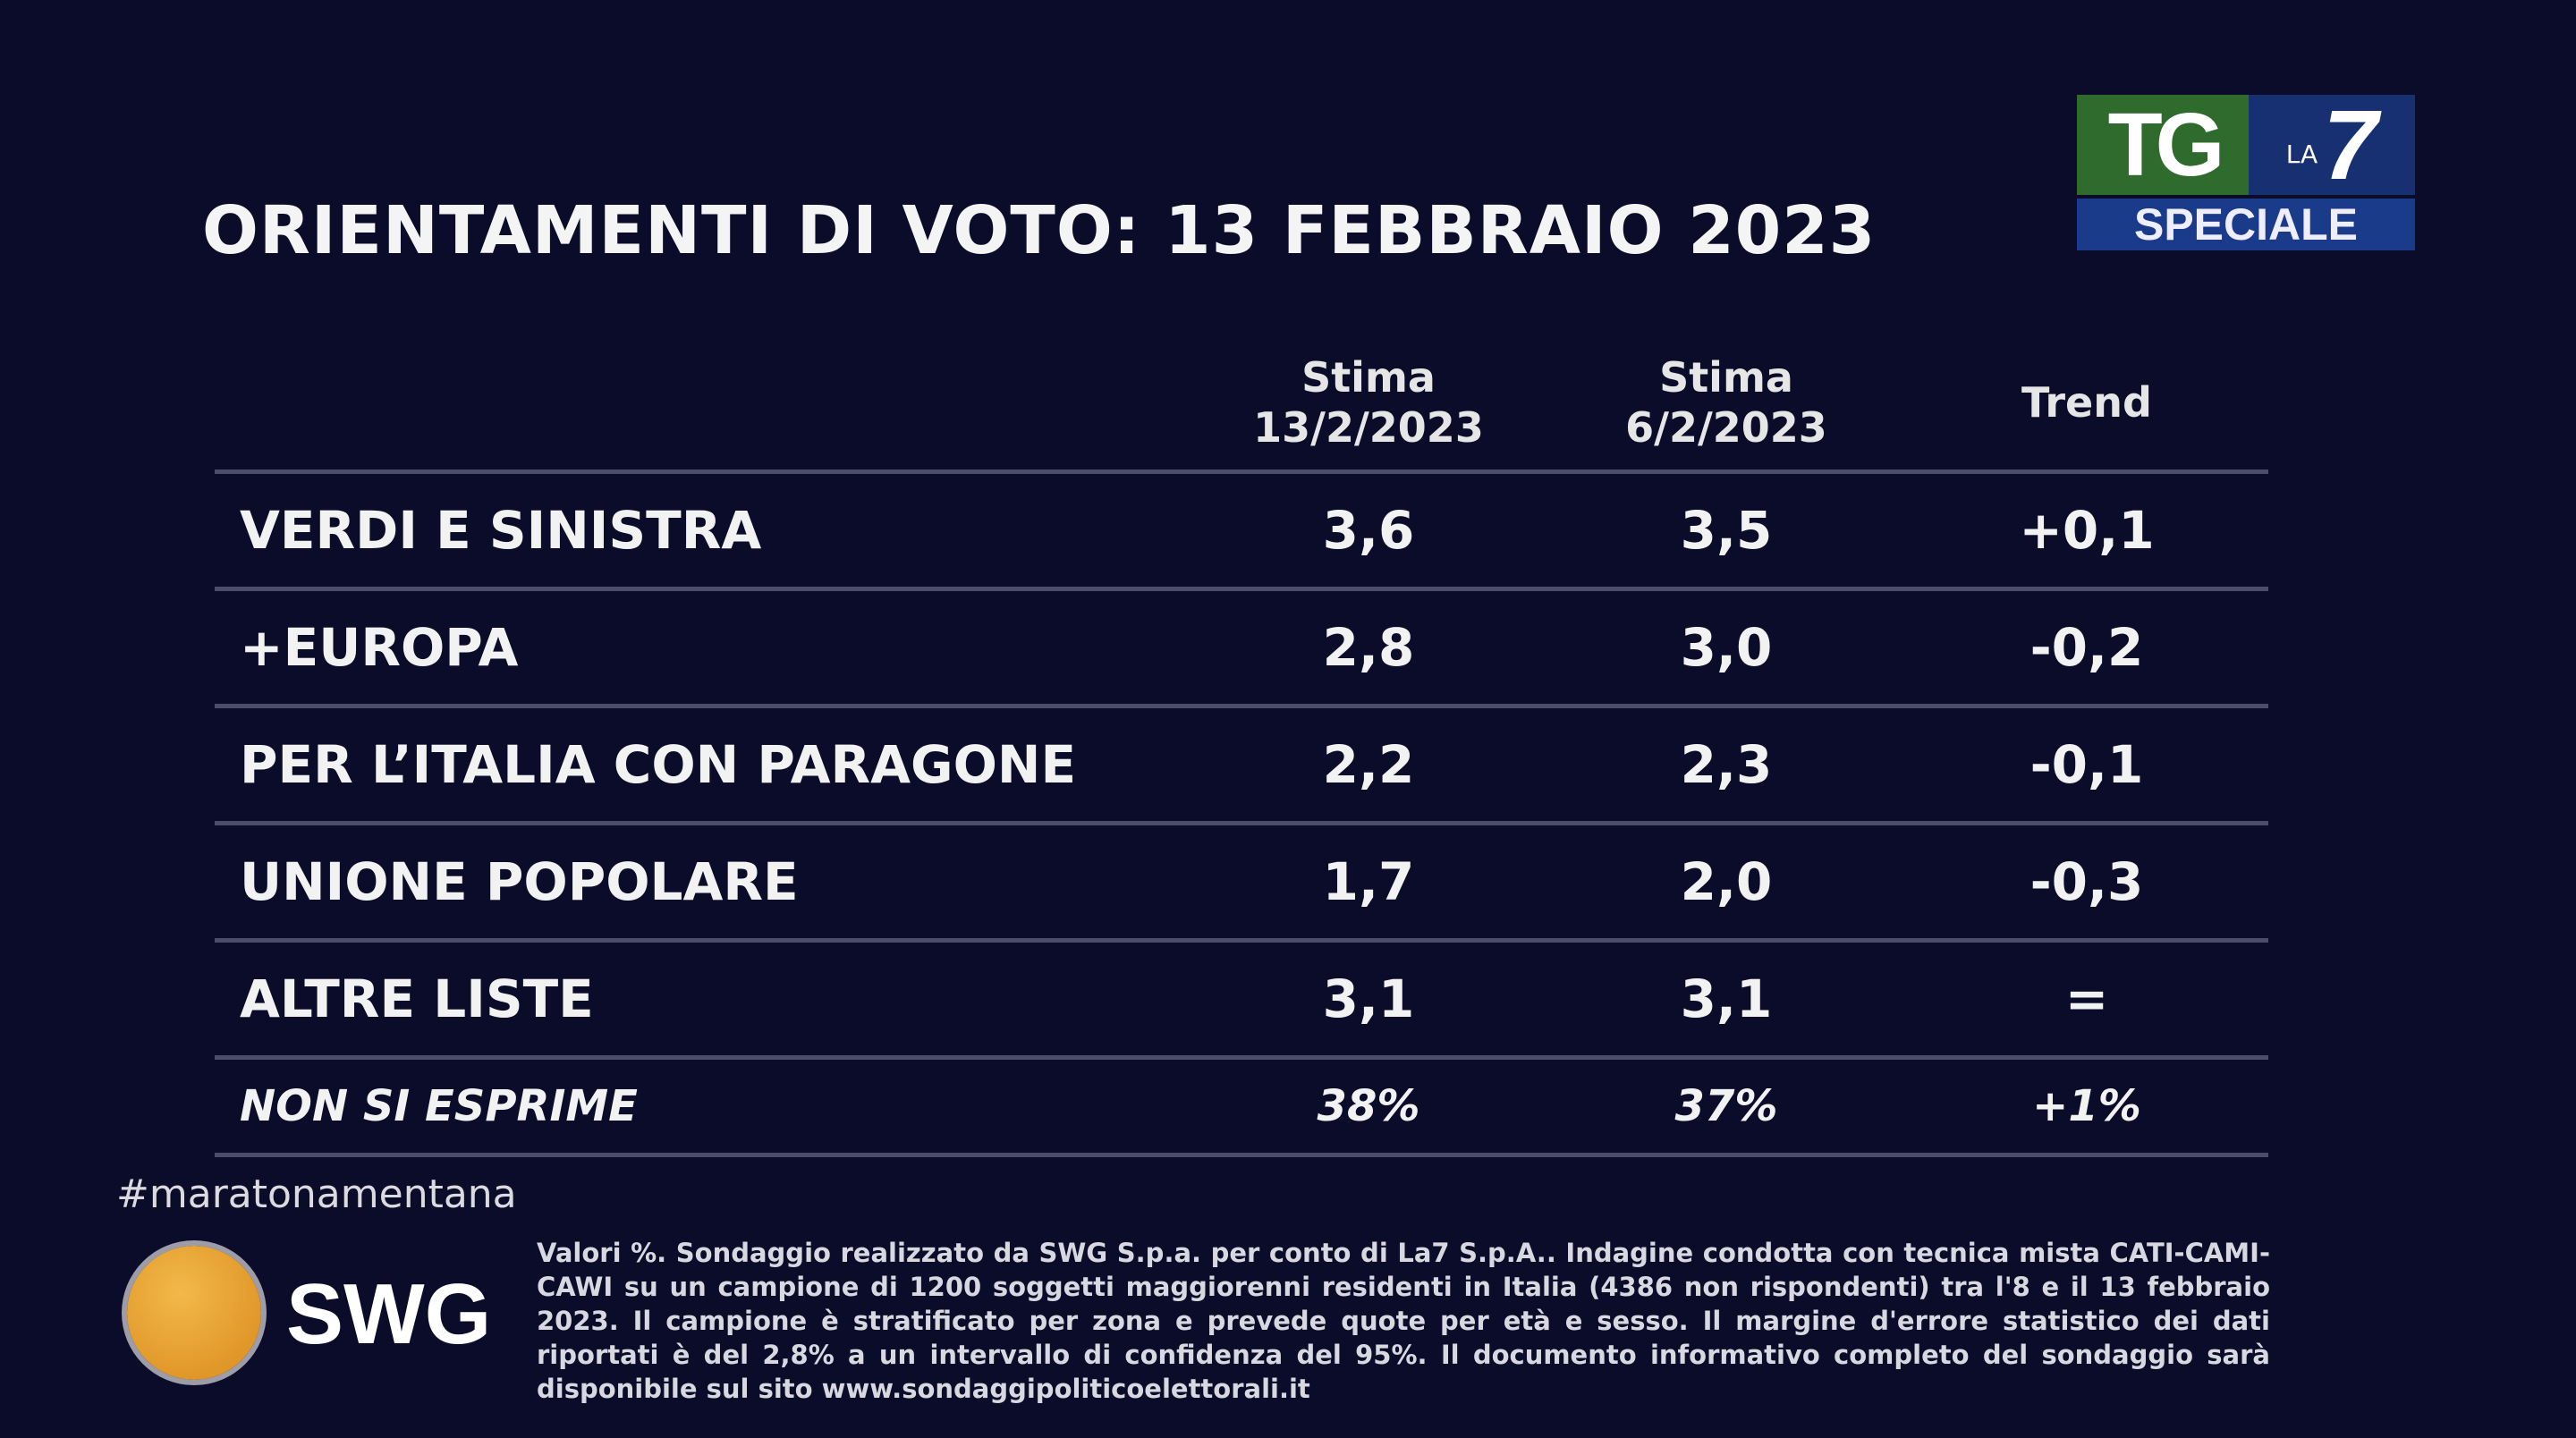 The image size is (2576, 1438). Describe the element at coordinates (1726, 764) in the screenshot. I see `previous-estimate: 2,3` at that location.